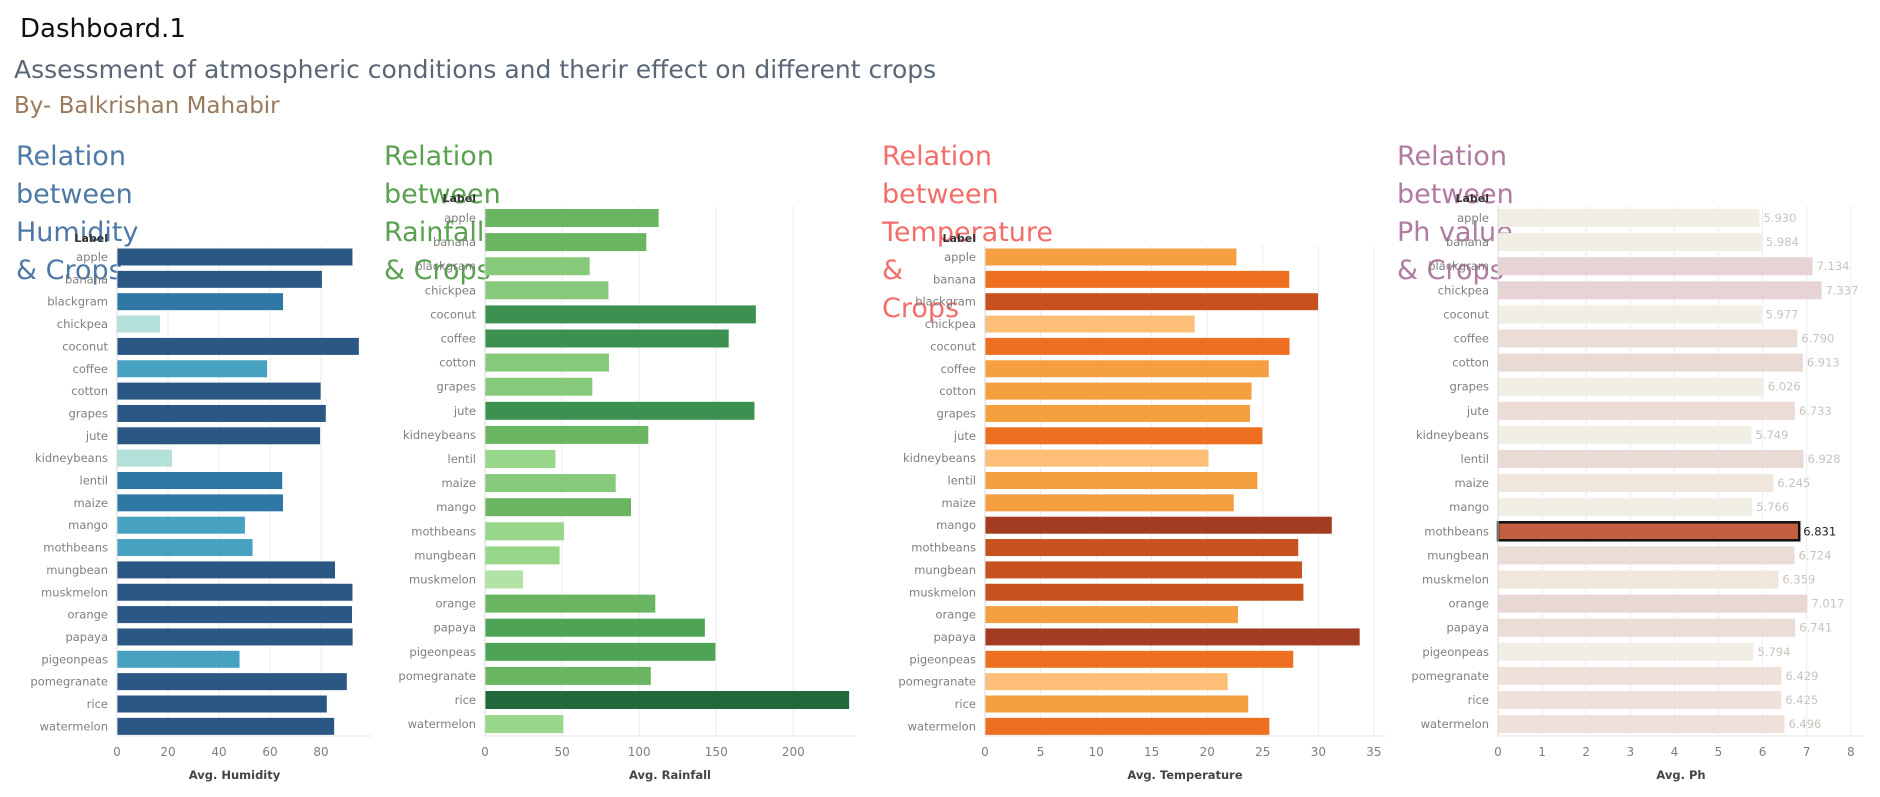 This screenshot has width=1880, height=797. I want to click on humidity-category-label: kidneybeans, so click(71, 458).